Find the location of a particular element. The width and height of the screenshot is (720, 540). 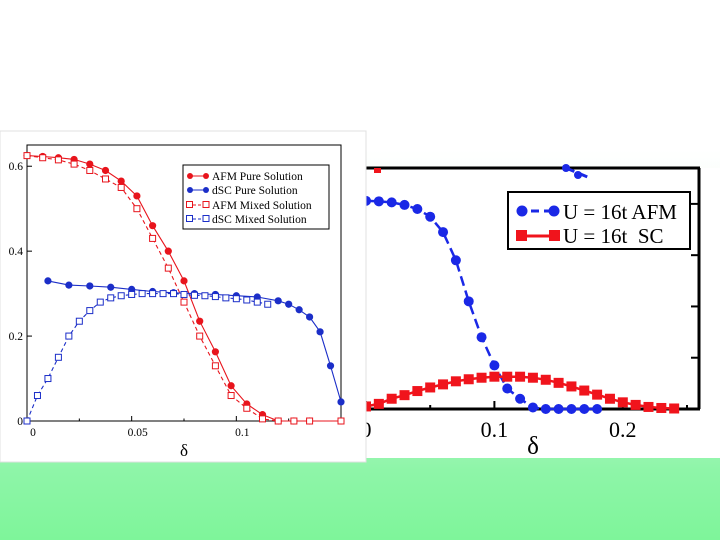

left-y-tick-label: 0.2 is located at coordinates (16, 337).